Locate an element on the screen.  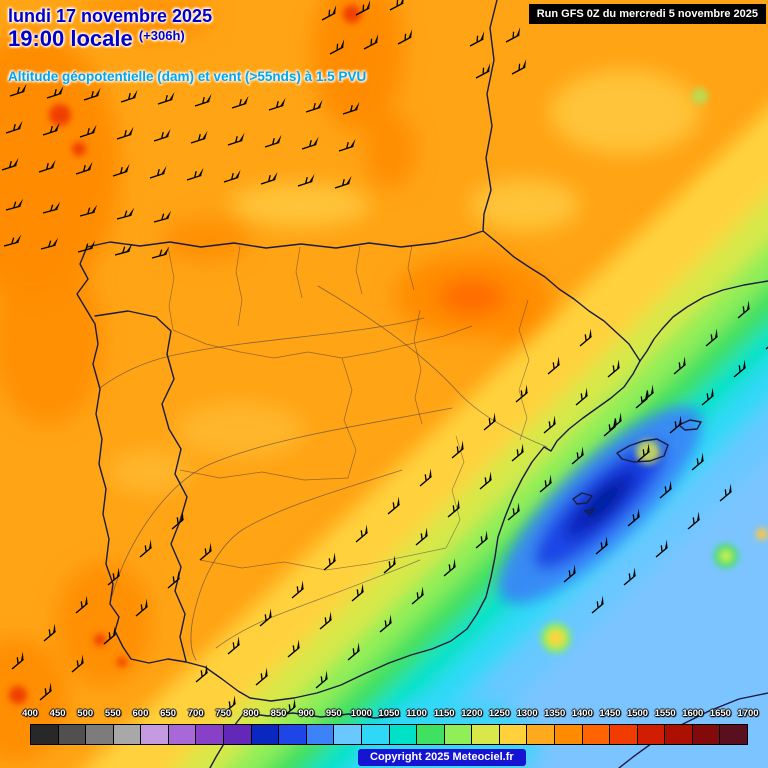
colorbar-value: 1450 is located at coordinates (610, 713).